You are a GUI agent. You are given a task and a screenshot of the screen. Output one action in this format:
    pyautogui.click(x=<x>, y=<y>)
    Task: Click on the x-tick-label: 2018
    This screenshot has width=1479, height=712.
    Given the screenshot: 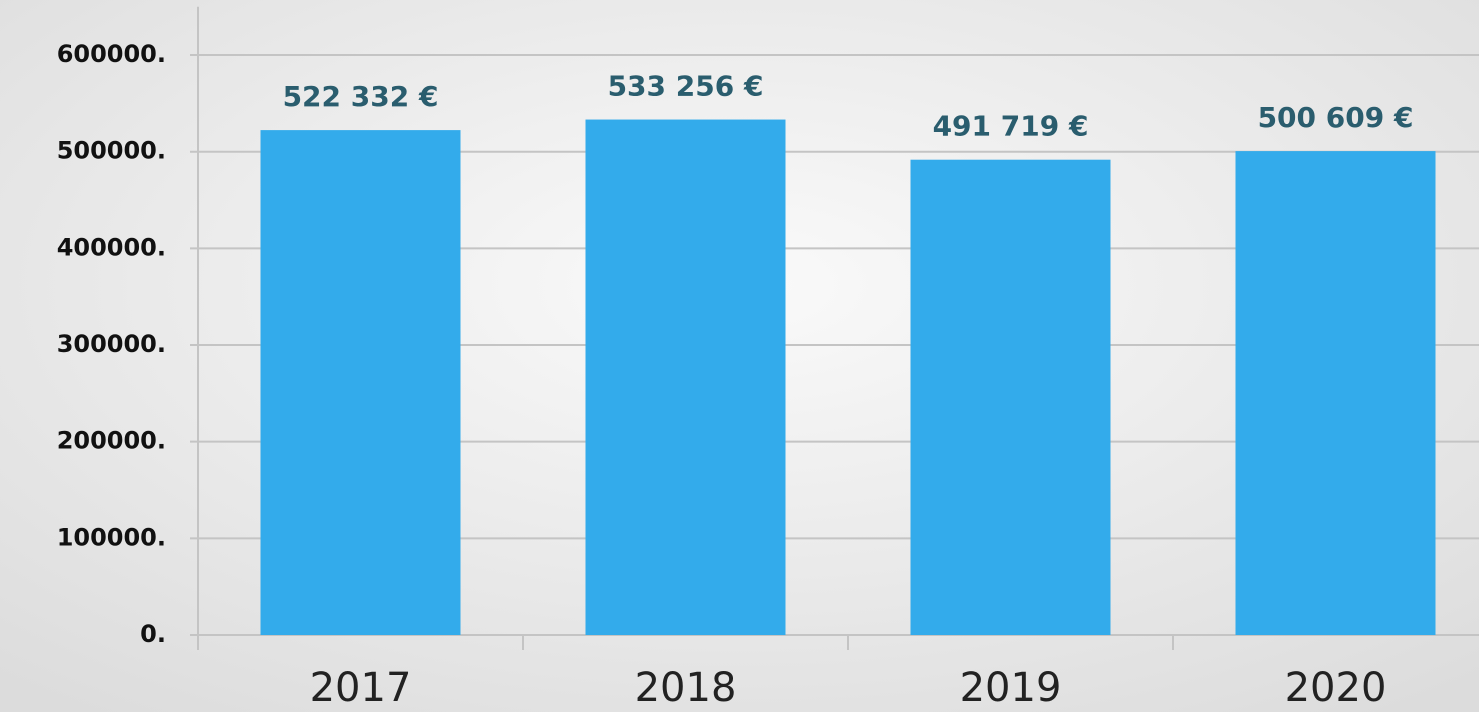 What is the action you would take?
    pyautogui.click(x=686, y=688)
    